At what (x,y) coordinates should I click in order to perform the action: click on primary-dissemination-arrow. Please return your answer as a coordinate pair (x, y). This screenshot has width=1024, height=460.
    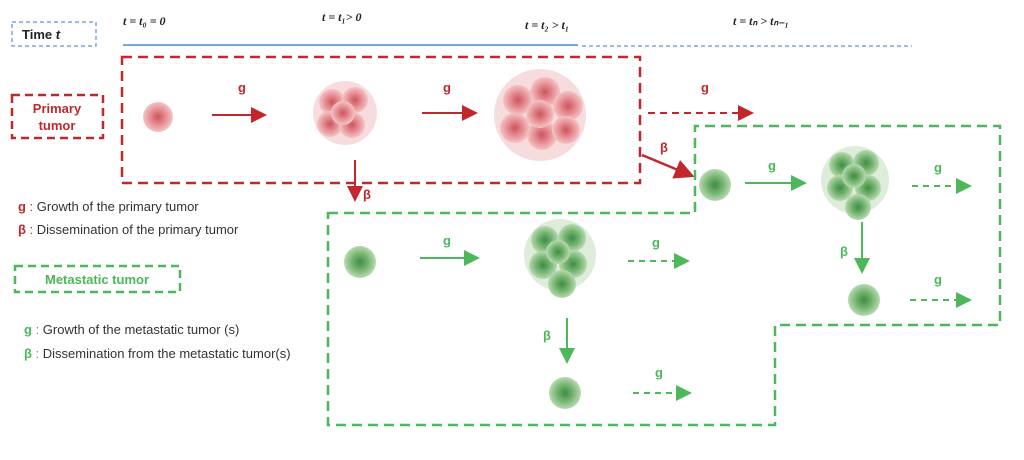
    Looking at the image, I should click on (668, 166).